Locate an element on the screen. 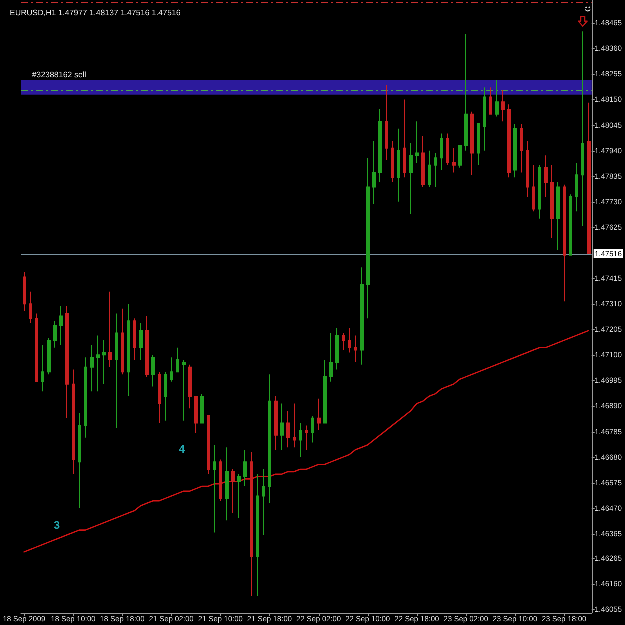  annotation: 3 is located at coordinates (57, 526).